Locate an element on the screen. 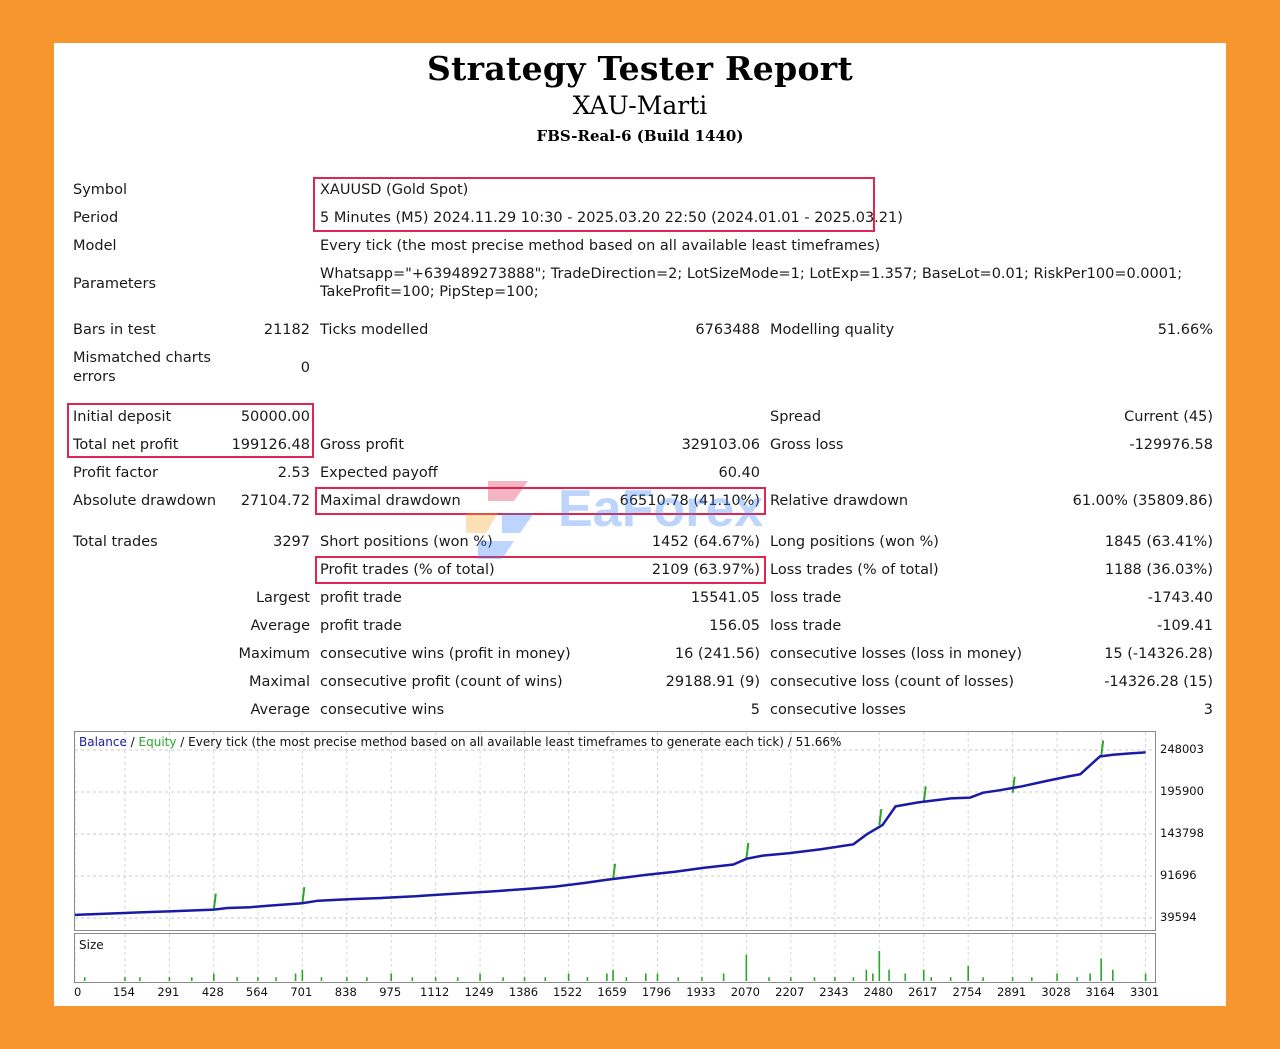 This screenshot has height=1049, width=1280. y-tick-label: 39594 is located at coordinates (1178, 917).